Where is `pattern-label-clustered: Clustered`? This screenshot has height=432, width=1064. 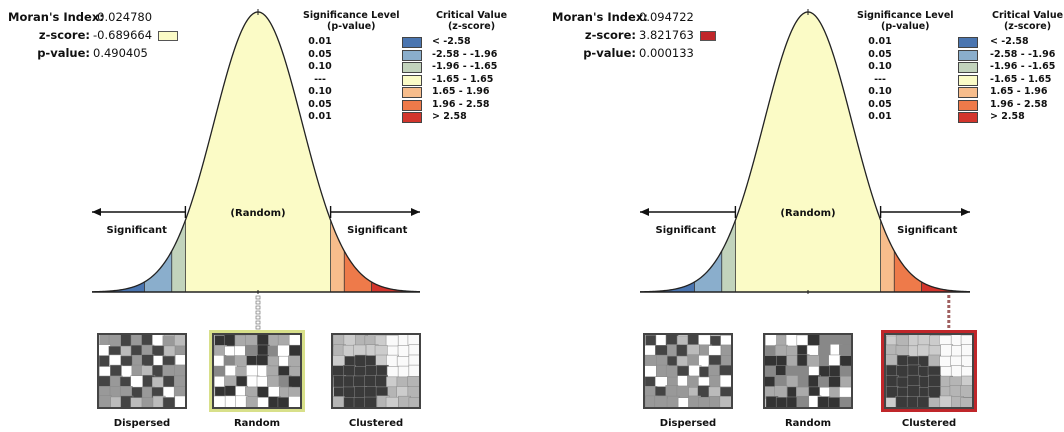
pattern-label-clustered: Clustered is located at coordinates (376, 423).